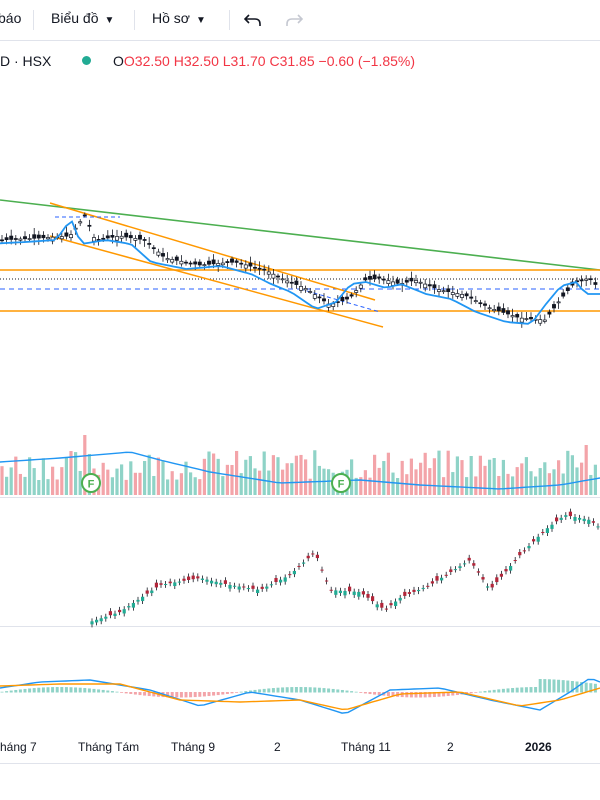  Describe the element at coordinates (179, 18) in the screenshot. I see `profile-menu-button: Hồ sơ ▼` at that location.